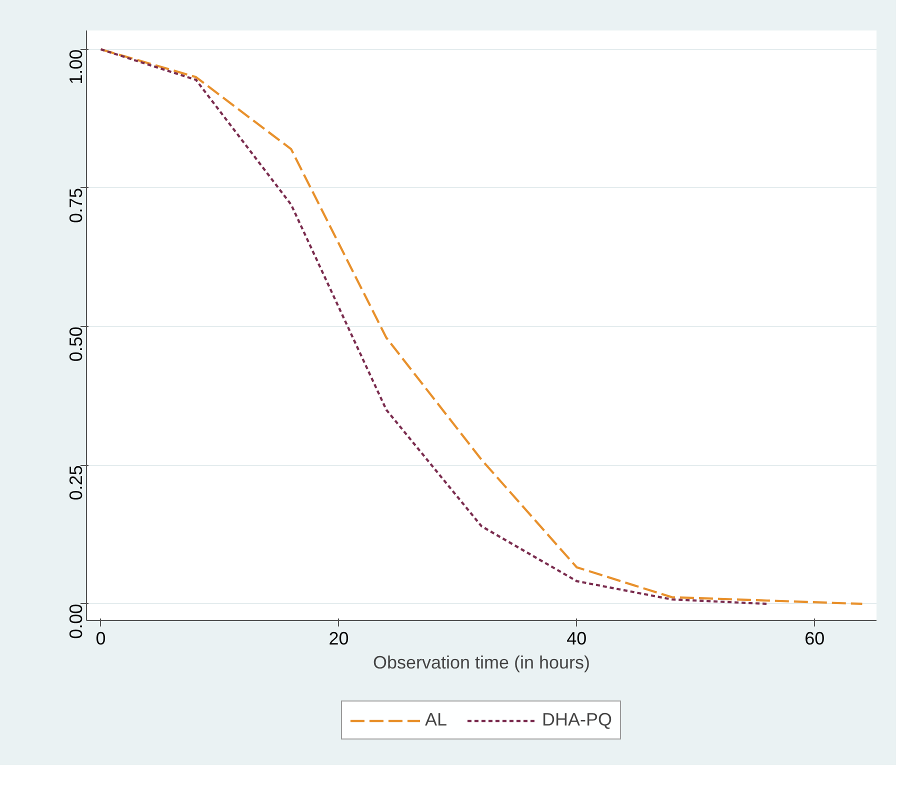 The height and width of the screenshot is (797, 900). What do you see at coordinates (76, 482) in the screenshot?
I see `y-tick-label: 0.25` at bounding box center [76, 482].